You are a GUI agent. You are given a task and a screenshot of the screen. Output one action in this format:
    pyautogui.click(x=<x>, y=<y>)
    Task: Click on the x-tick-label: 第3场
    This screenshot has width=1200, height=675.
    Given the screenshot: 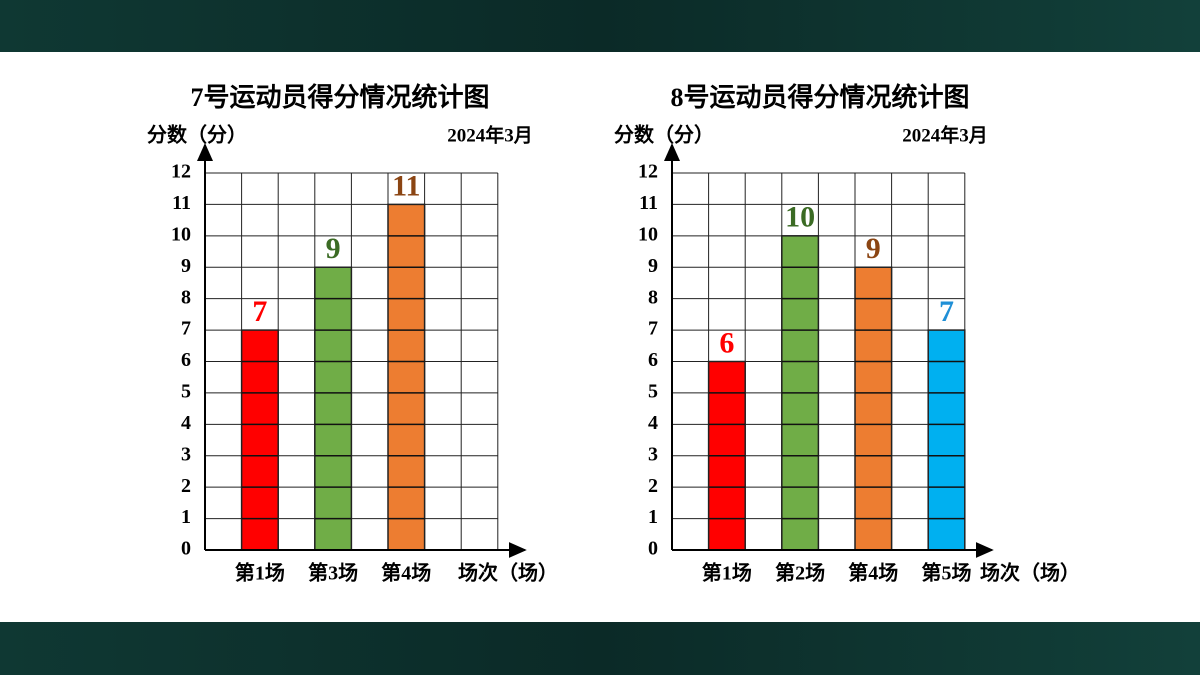 What is the action you would take?
    pyautogui.click(x=333, y=573)
    